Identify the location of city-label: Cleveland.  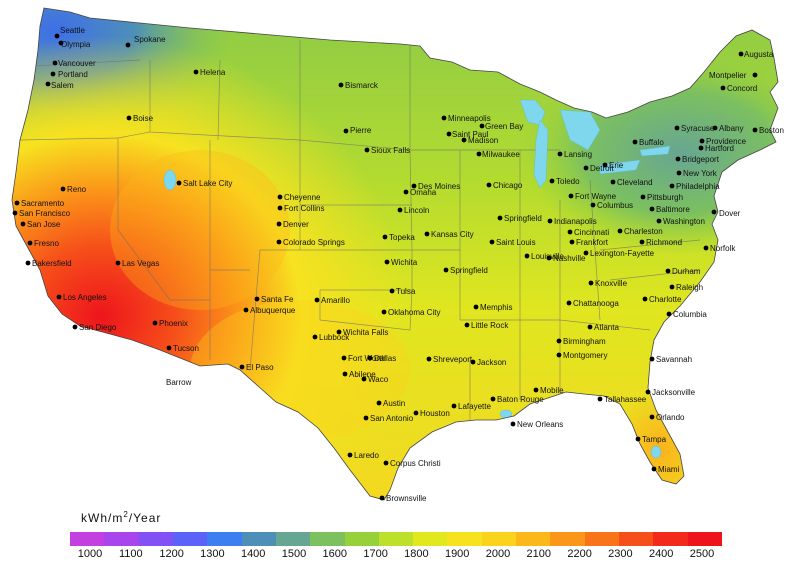
(635, 182).